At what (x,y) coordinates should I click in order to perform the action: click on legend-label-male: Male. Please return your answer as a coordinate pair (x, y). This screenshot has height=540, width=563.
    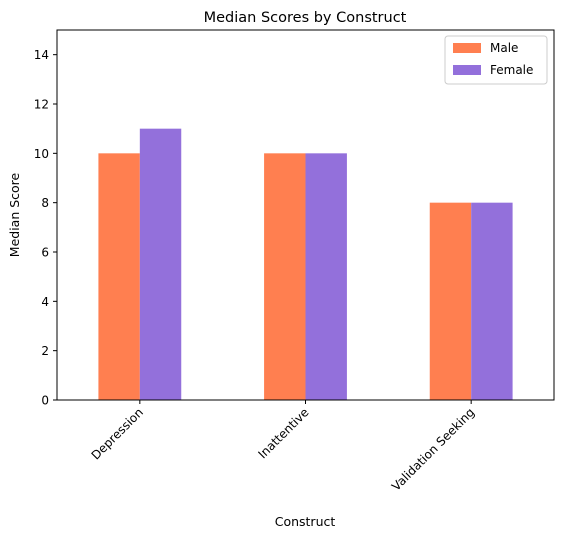
    Looking at the image, I should click on (504, 48).